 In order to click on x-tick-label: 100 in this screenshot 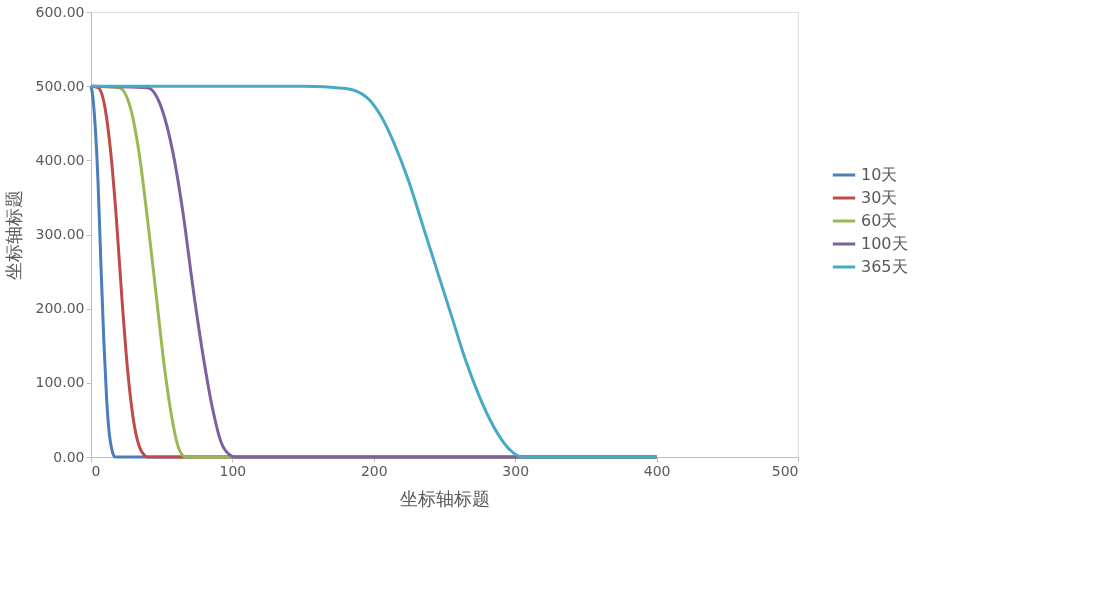, I will do `click(233, 470)`.